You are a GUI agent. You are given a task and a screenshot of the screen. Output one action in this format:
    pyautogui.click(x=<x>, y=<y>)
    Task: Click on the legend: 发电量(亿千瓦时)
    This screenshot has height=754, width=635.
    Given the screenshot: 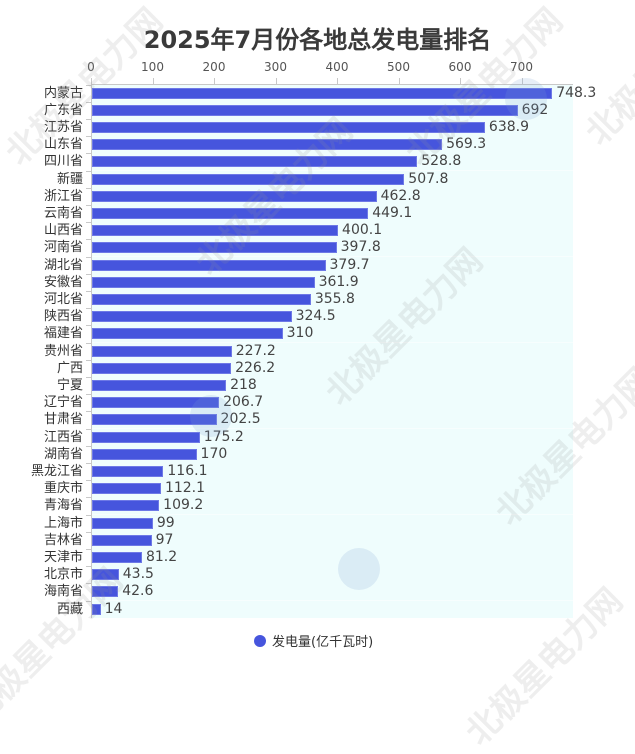 What is the action you would take?
    pyautogui.click(x=313, y=640)
    